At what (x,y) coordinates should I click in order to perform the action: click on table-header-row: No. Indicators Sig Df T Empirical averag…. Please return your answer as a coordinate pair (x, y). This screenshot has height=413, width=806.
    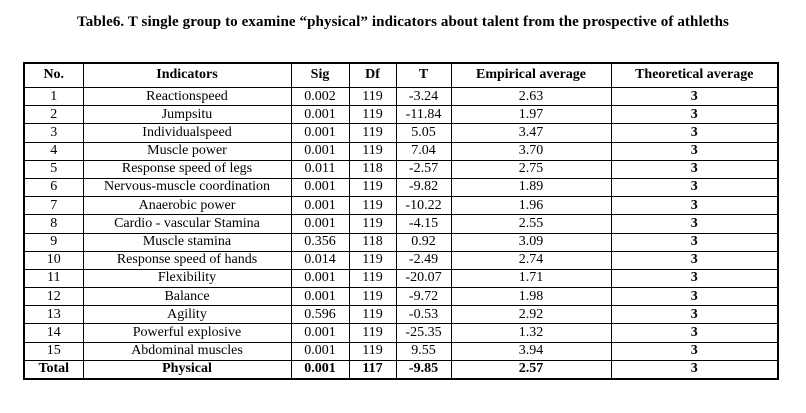
    Looking at the image, I should click on (401, 75).